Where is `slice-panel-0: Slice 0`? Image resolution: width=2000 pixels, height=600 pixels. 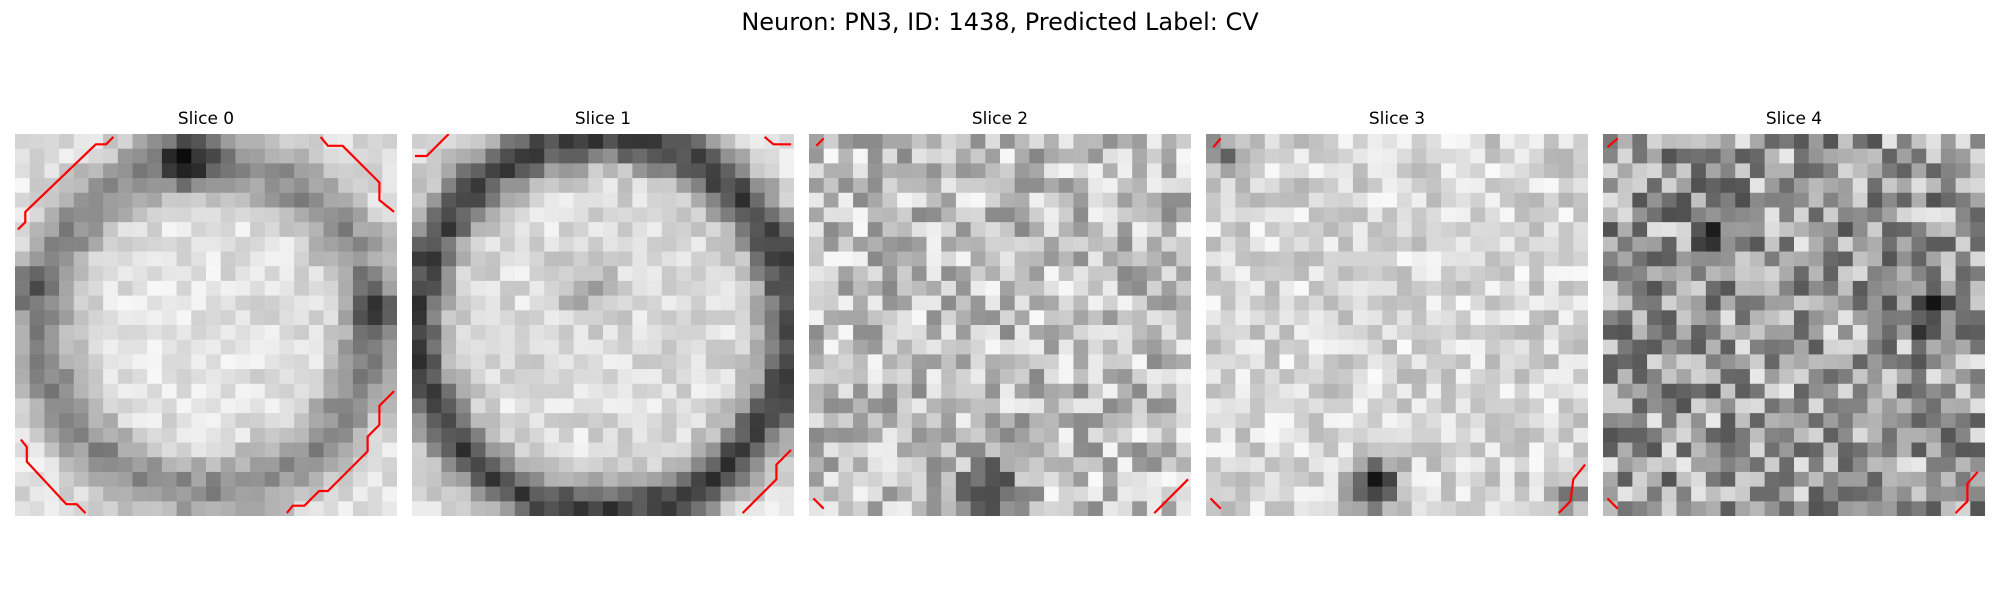 slice-panel-0: Slice 0 is located at coordinates (206, 312).